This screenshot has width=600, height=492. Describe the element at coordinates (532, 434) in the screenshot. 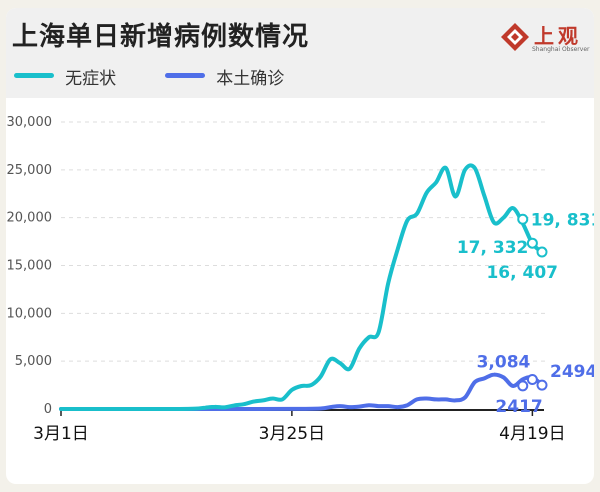

I see `x-tick-label-2: 4月19日` at that location.